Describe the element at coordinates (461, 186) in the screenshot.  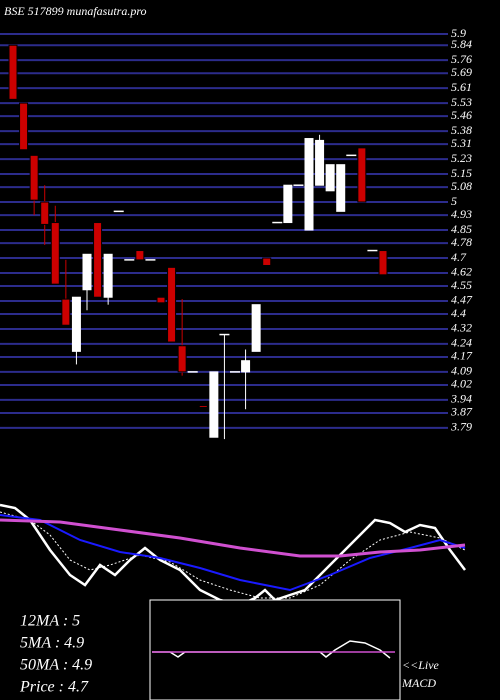
I see `y-tick-label: 5.08` at that location.